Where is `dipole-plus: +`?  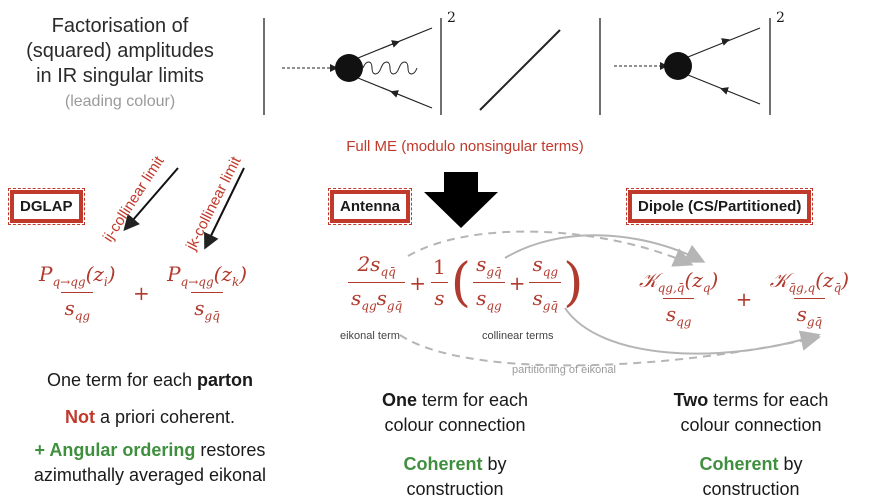 dipole-plus: + is located at coordinates (744, 298).